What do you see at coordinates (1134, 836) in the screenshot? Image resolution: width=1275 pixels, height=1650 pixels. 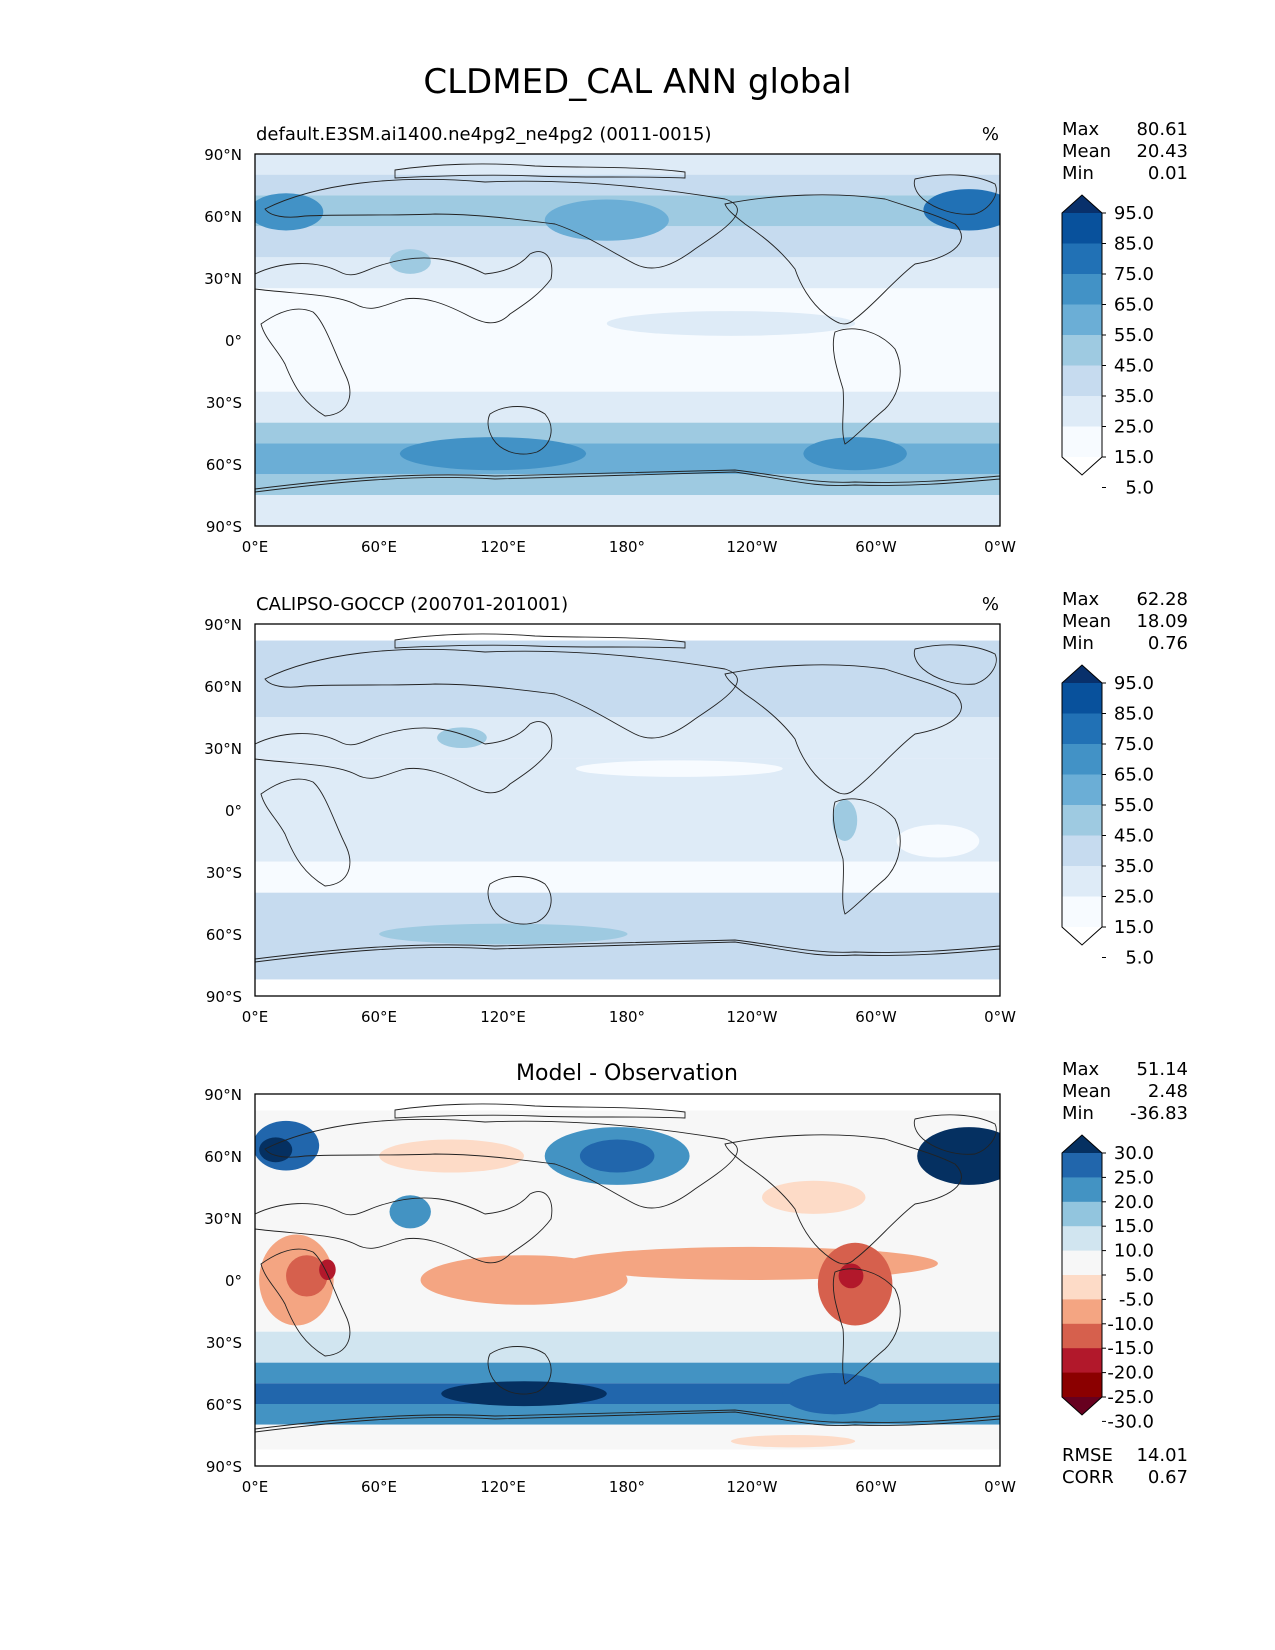 I see `colorbar-tick-label: 45.0` at bounding box center [1134, 836].